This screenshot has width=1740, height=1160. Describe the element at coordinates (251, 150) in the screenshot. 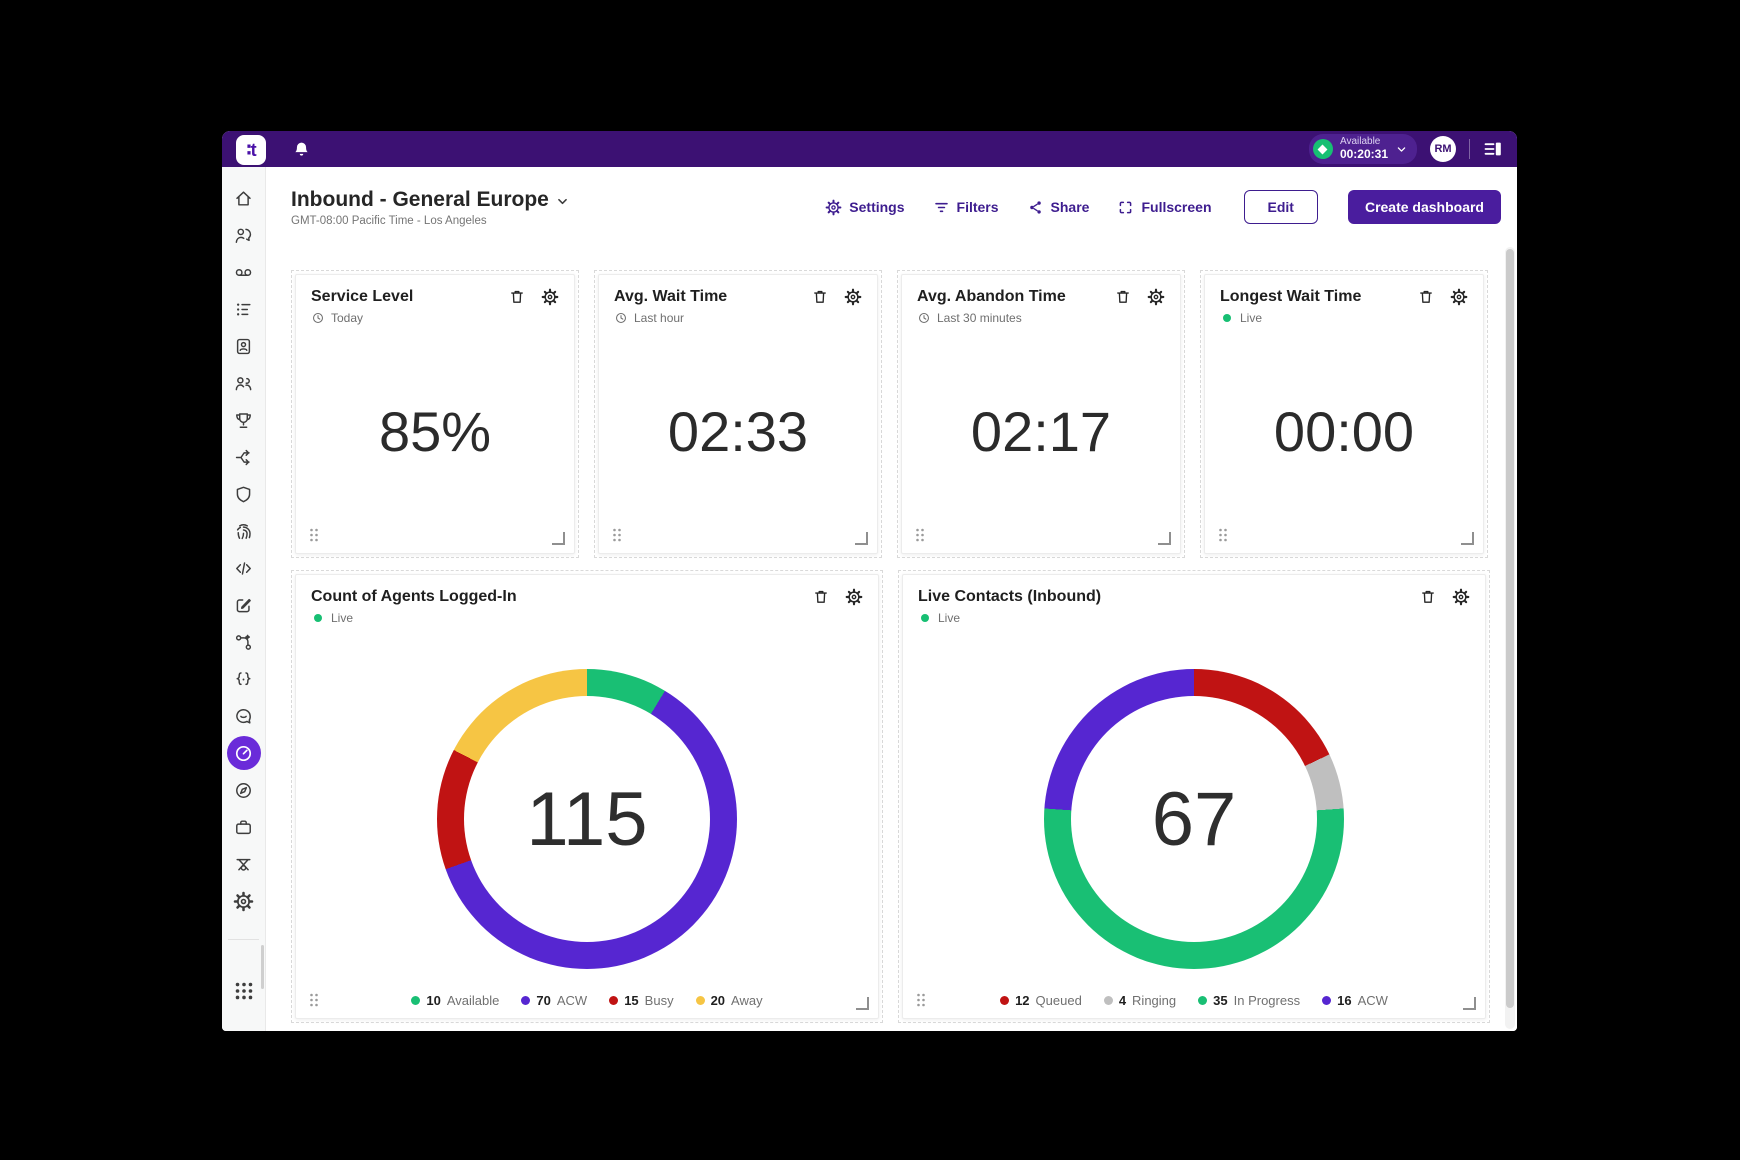

I see `app-logo: ∶t` at that location.